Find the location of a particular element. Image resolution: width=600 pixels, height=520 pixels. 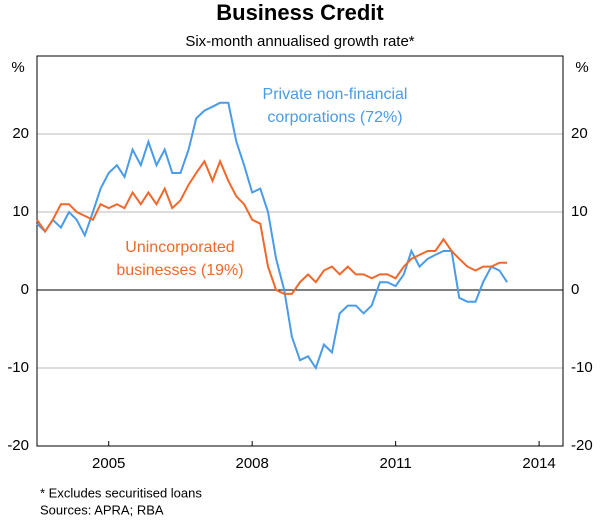

y2-unit: % is located at coordinates (581, 67).